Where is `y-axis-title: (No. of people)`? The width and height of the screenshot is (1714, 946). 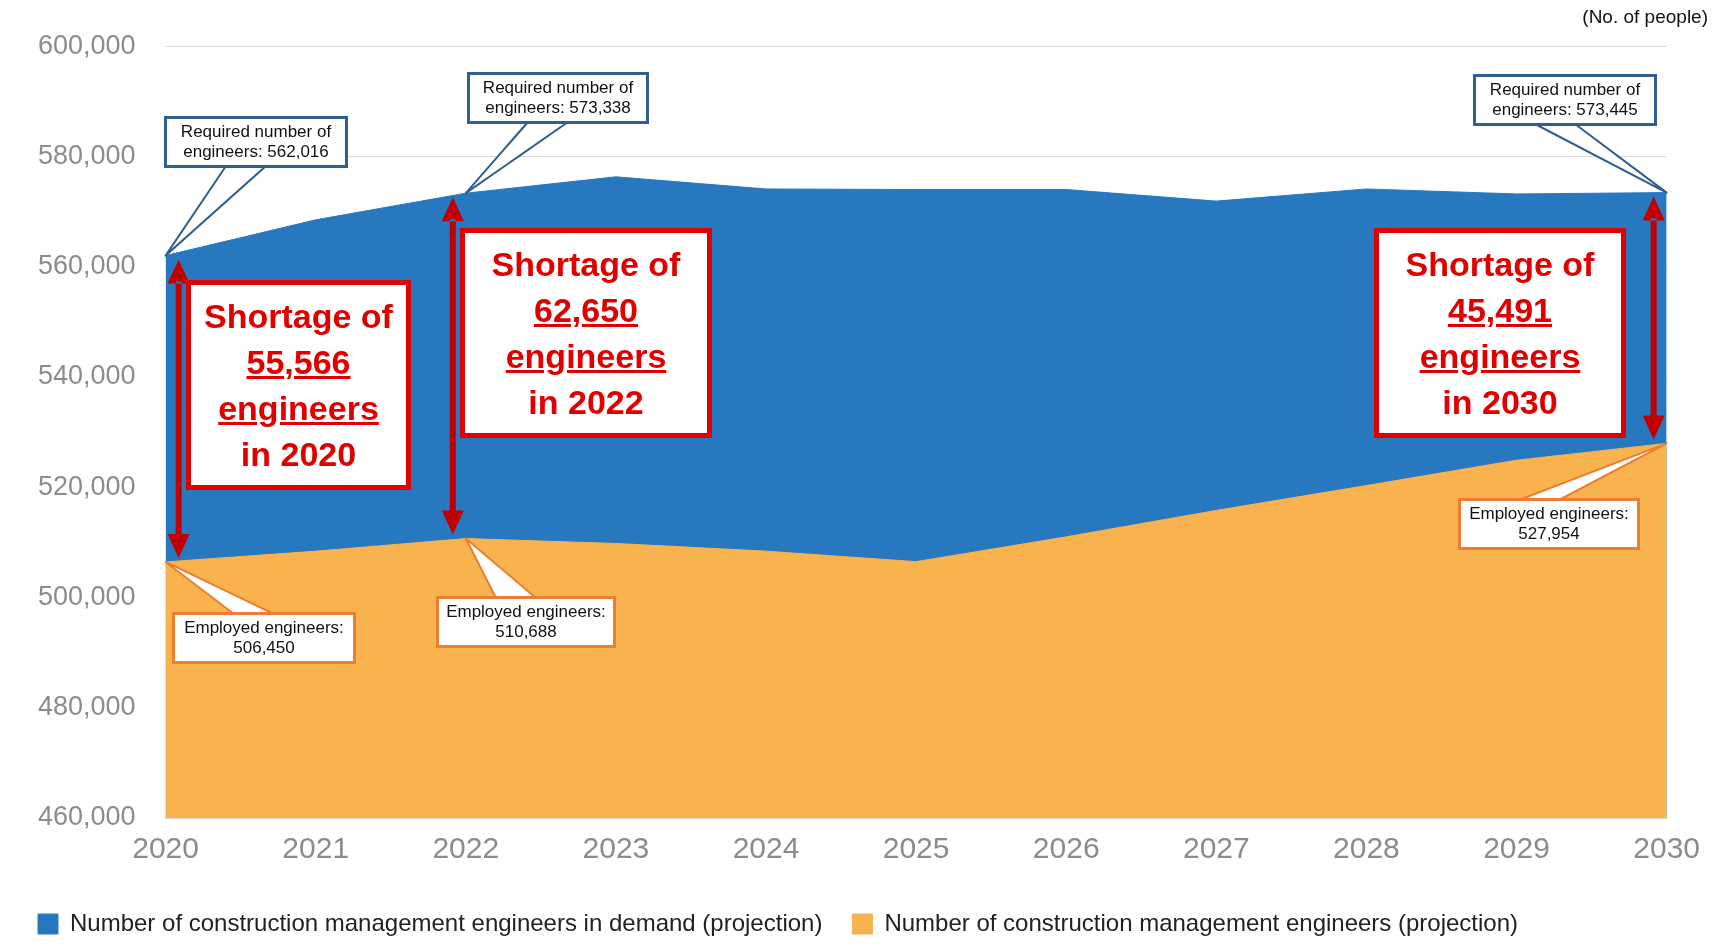
y-axis-title: (No. of people) is located at coordinates (1645, 17).